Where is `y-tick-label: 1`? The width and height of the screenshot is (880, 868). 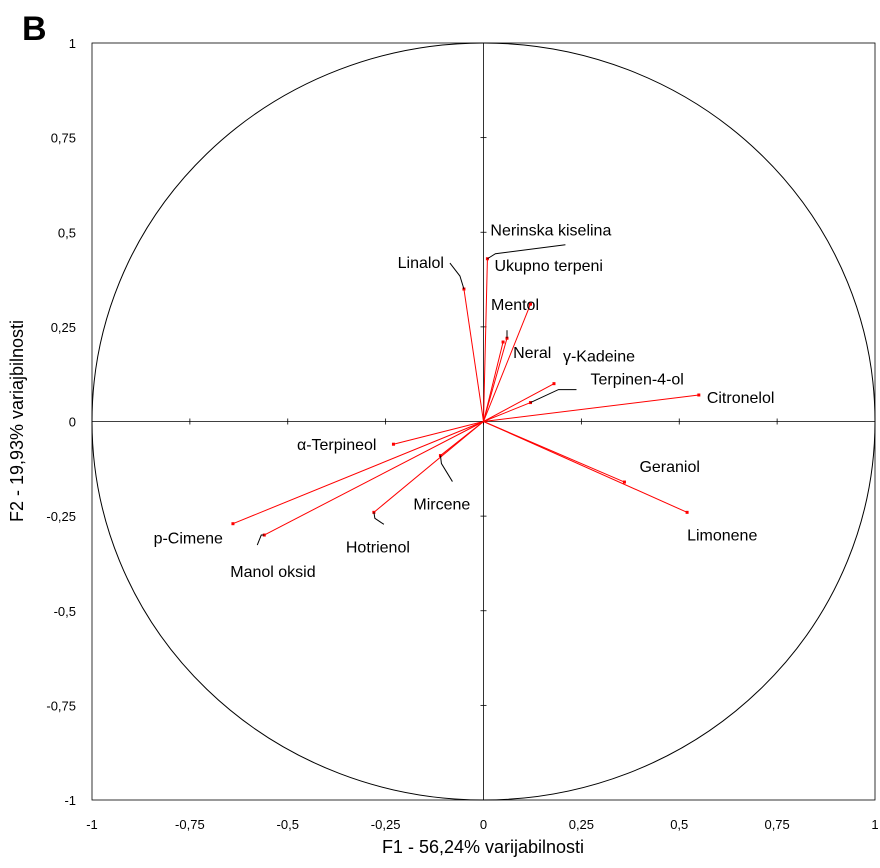
y-tick-label: 1 is located at coordinates (72, 43).